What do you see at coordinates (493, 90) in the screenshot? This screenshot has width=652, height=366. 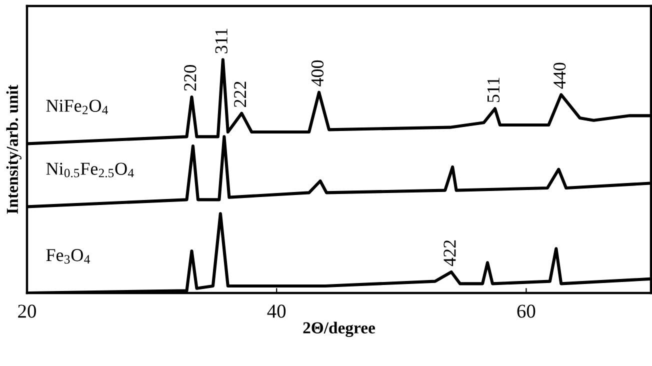 I see `annotation: 511` at bounding box center [493, 90].